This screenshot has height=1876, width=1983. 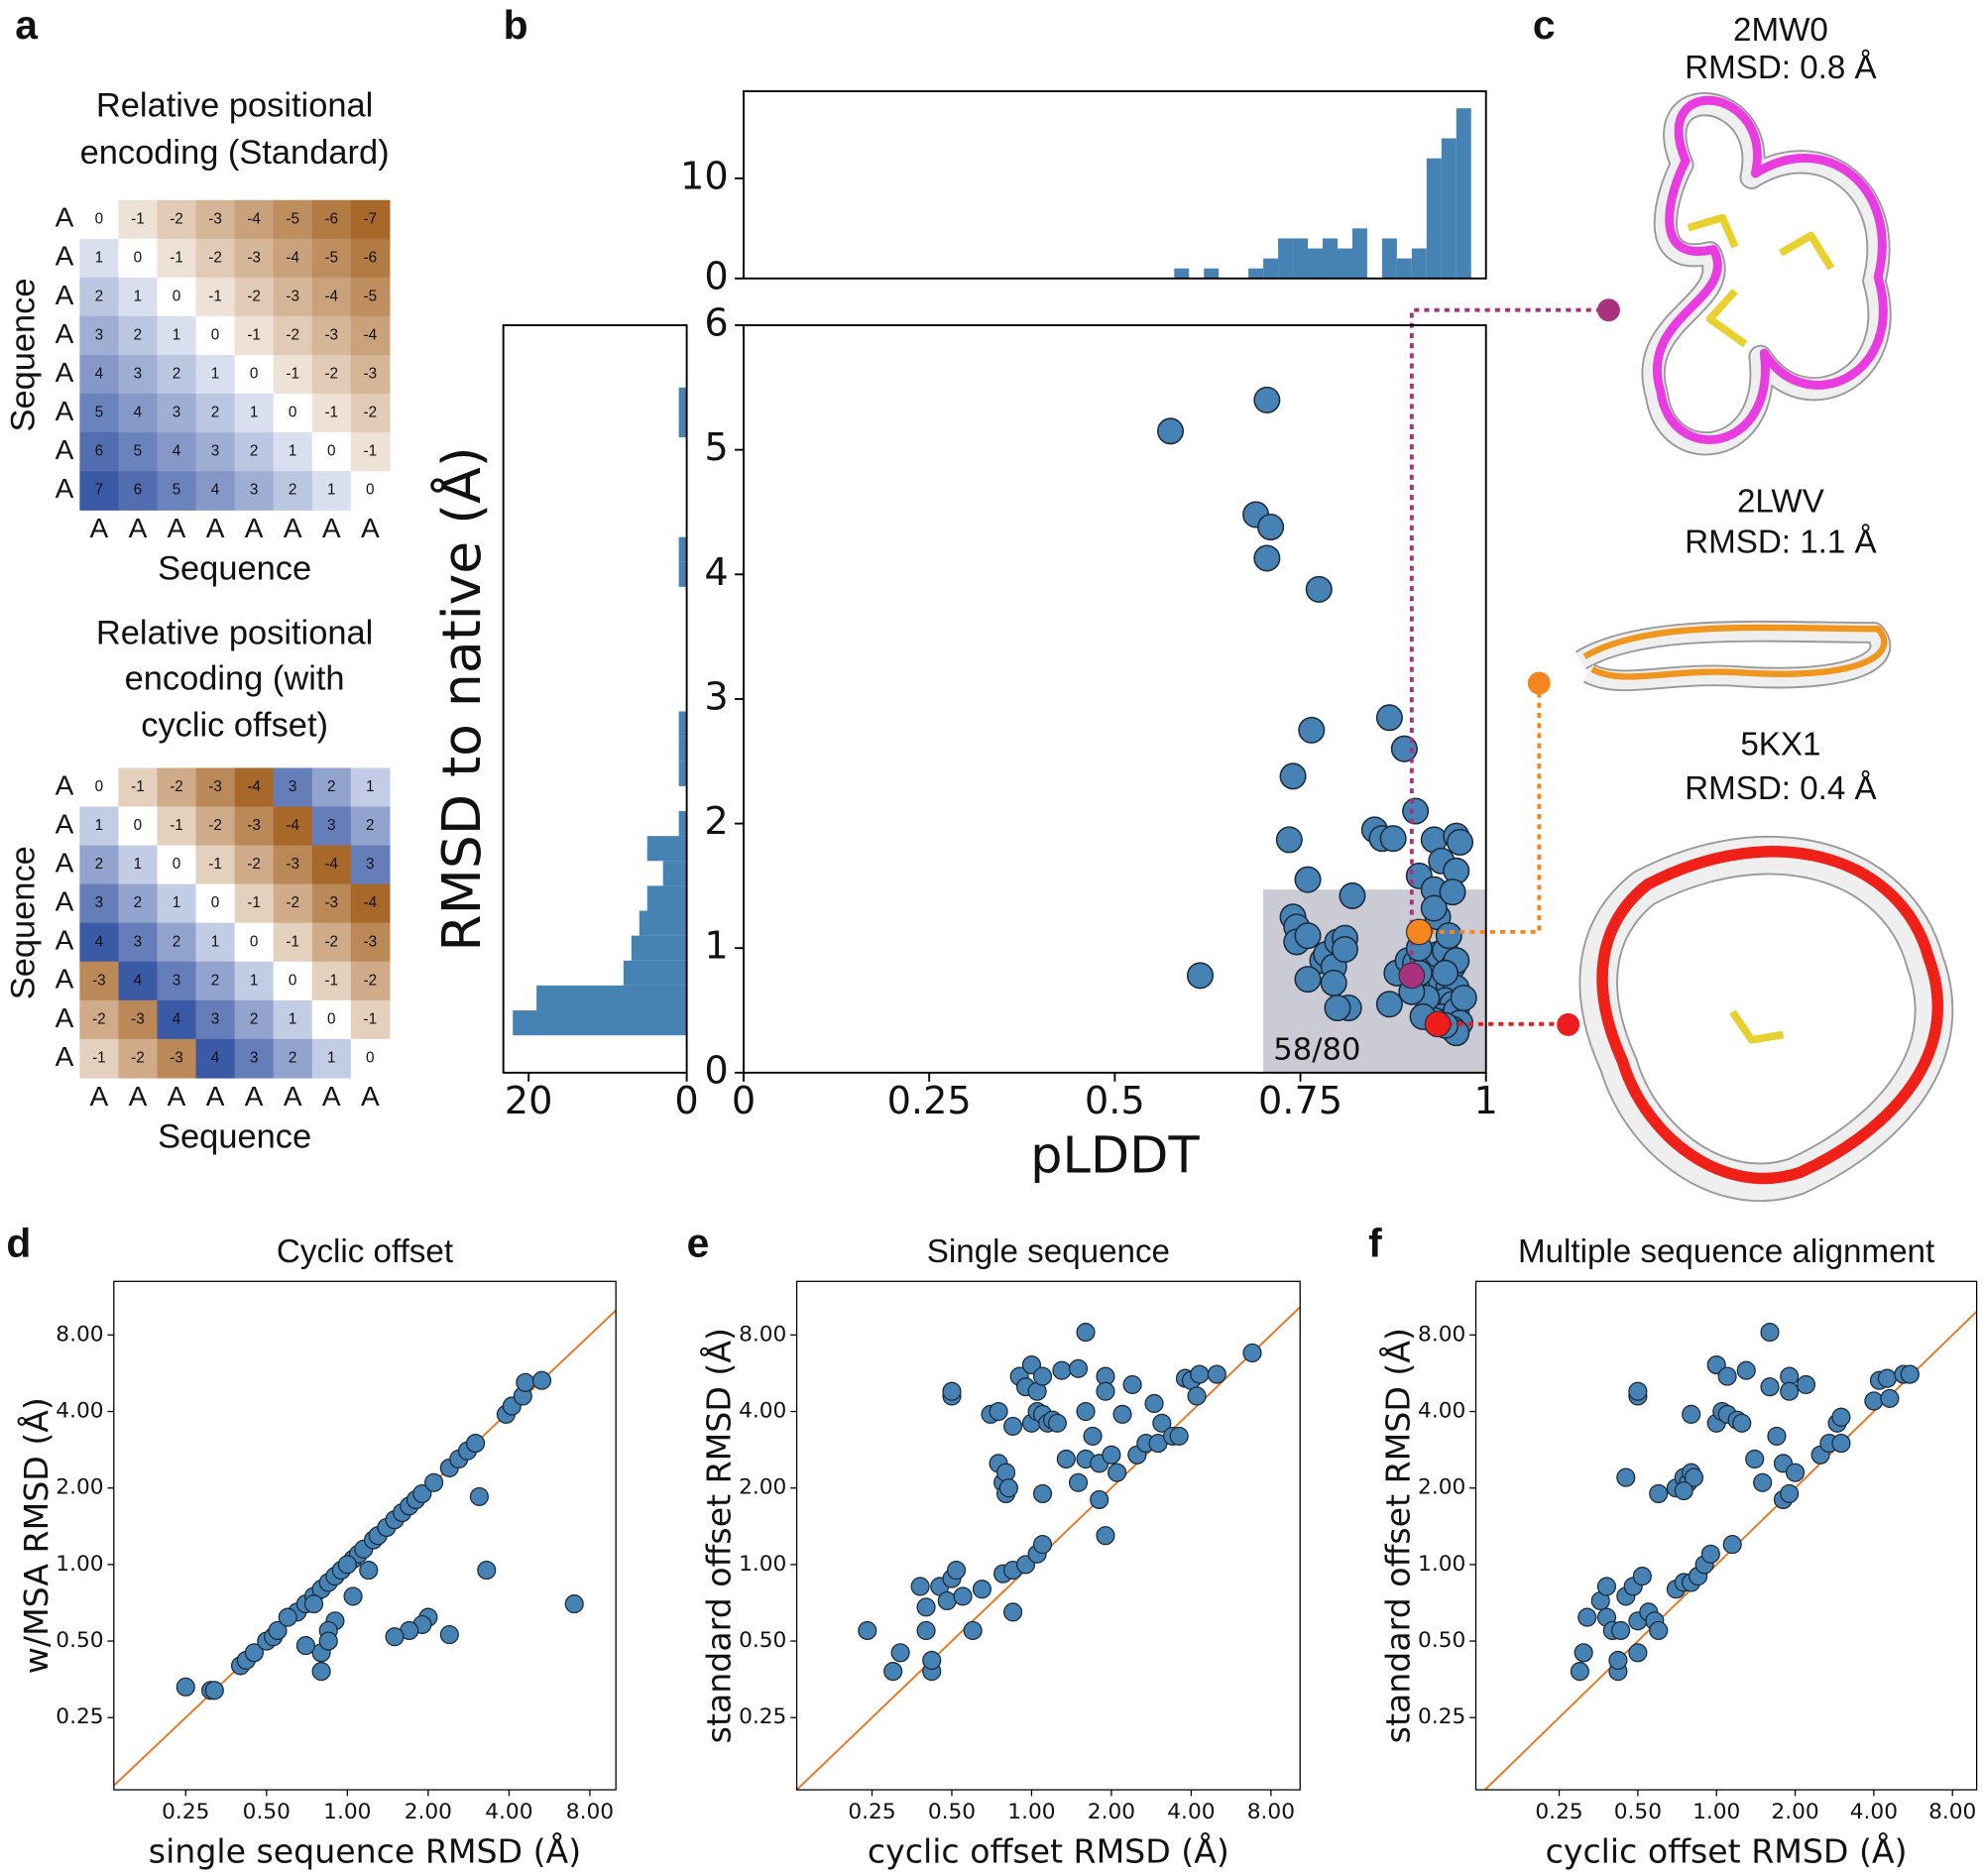 I want to click on y-tick-label: 2.00, so click(x=763, y=1487).